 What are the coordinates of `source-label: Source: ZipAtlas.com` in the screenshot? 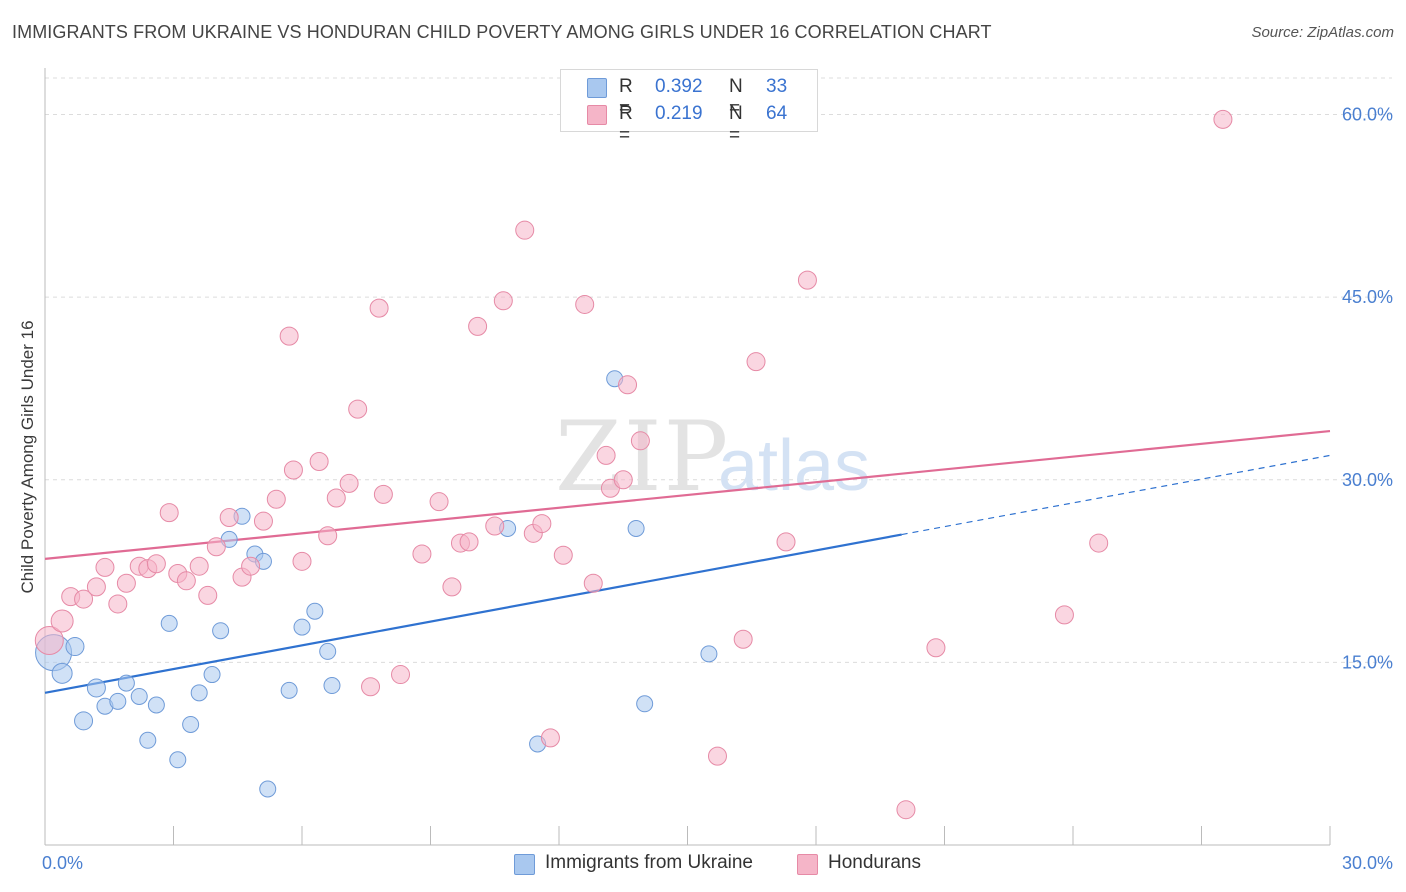 It's located at (1322, 32).